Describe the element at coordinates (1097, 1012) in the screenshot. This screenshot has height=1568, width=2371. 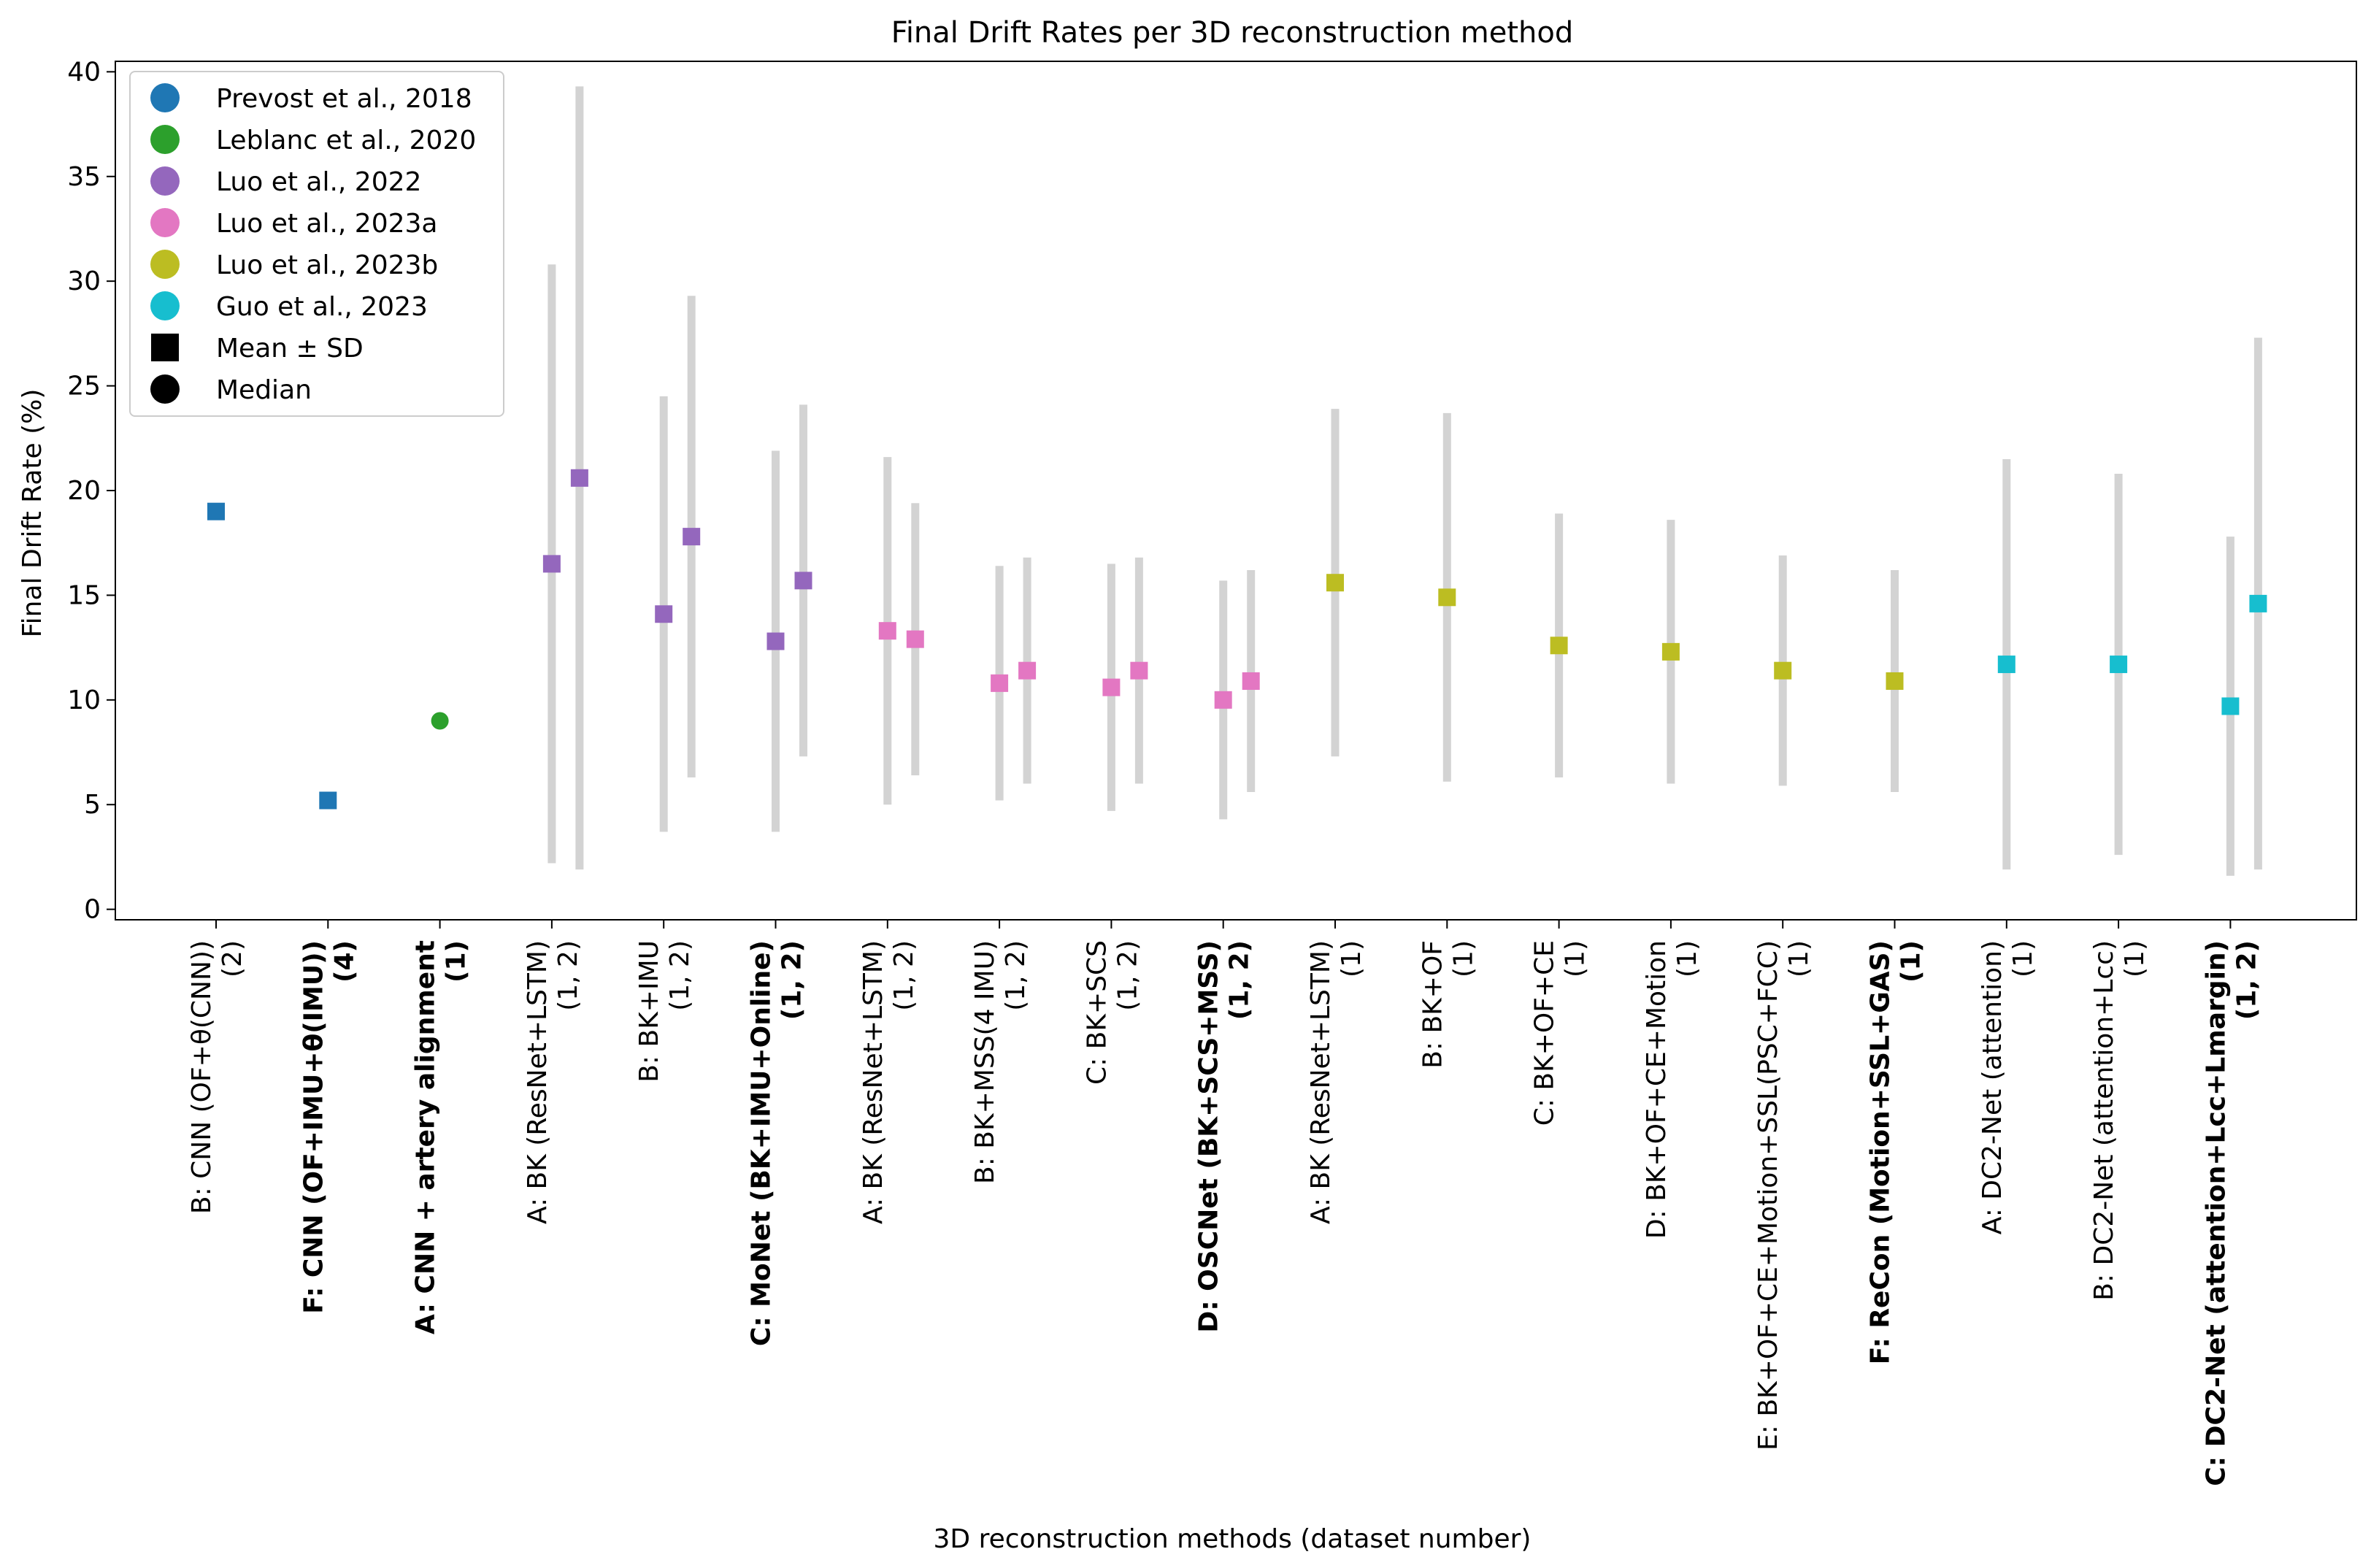
I see `x-tick-label-method: C: BK+SCS` at that location.